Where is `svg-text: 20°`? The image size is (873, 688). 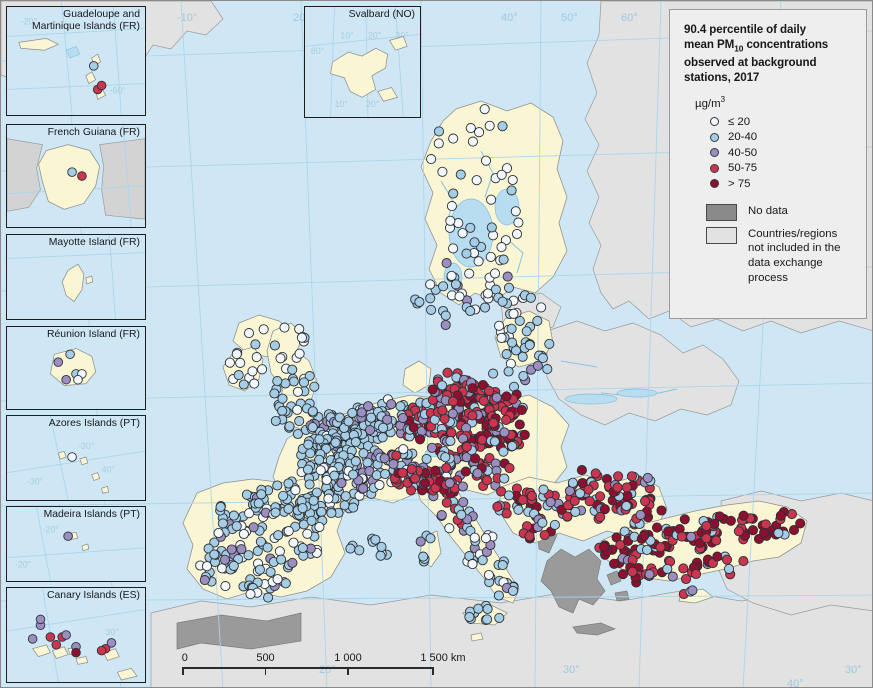 svg-text: 20° is located at coordinates (372, 104).